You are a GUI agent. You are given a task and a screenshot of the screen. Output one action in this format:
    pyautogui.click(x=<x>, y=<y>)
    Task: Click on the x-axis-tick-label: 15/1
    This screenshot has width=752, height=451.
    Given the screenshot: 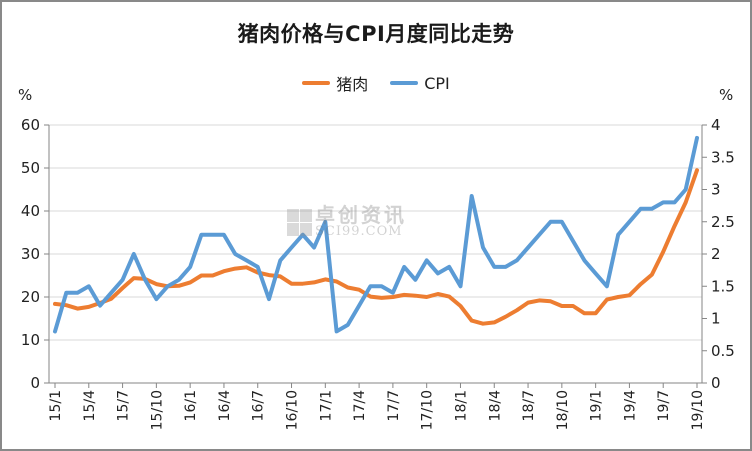 What is the action you would take?
    pyautogui.click(x=56, y=405)
    